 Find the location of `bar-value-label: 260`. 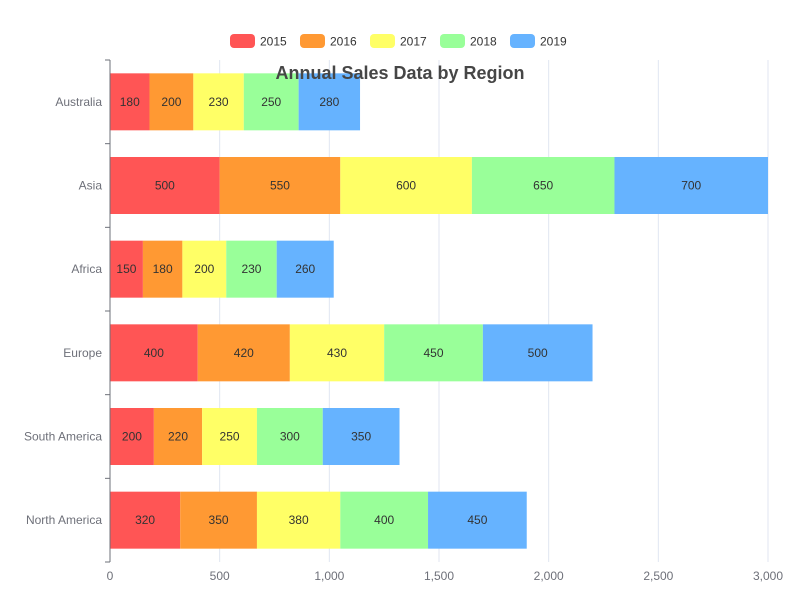

bar-value-label: 260 is located at coordinates (305, 269).